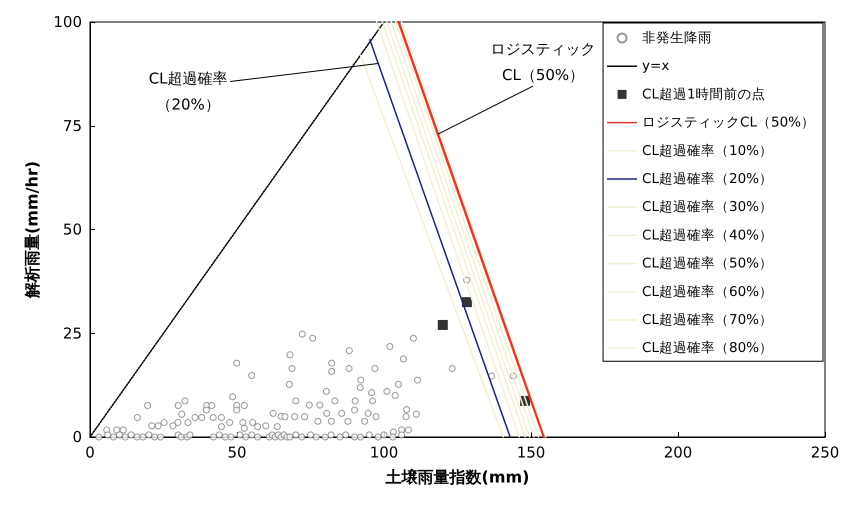 Image resolution: width=845 pixels, height=506 pixels. I want to click on annotation: CL超過確率（20%）, so click(188, 92).